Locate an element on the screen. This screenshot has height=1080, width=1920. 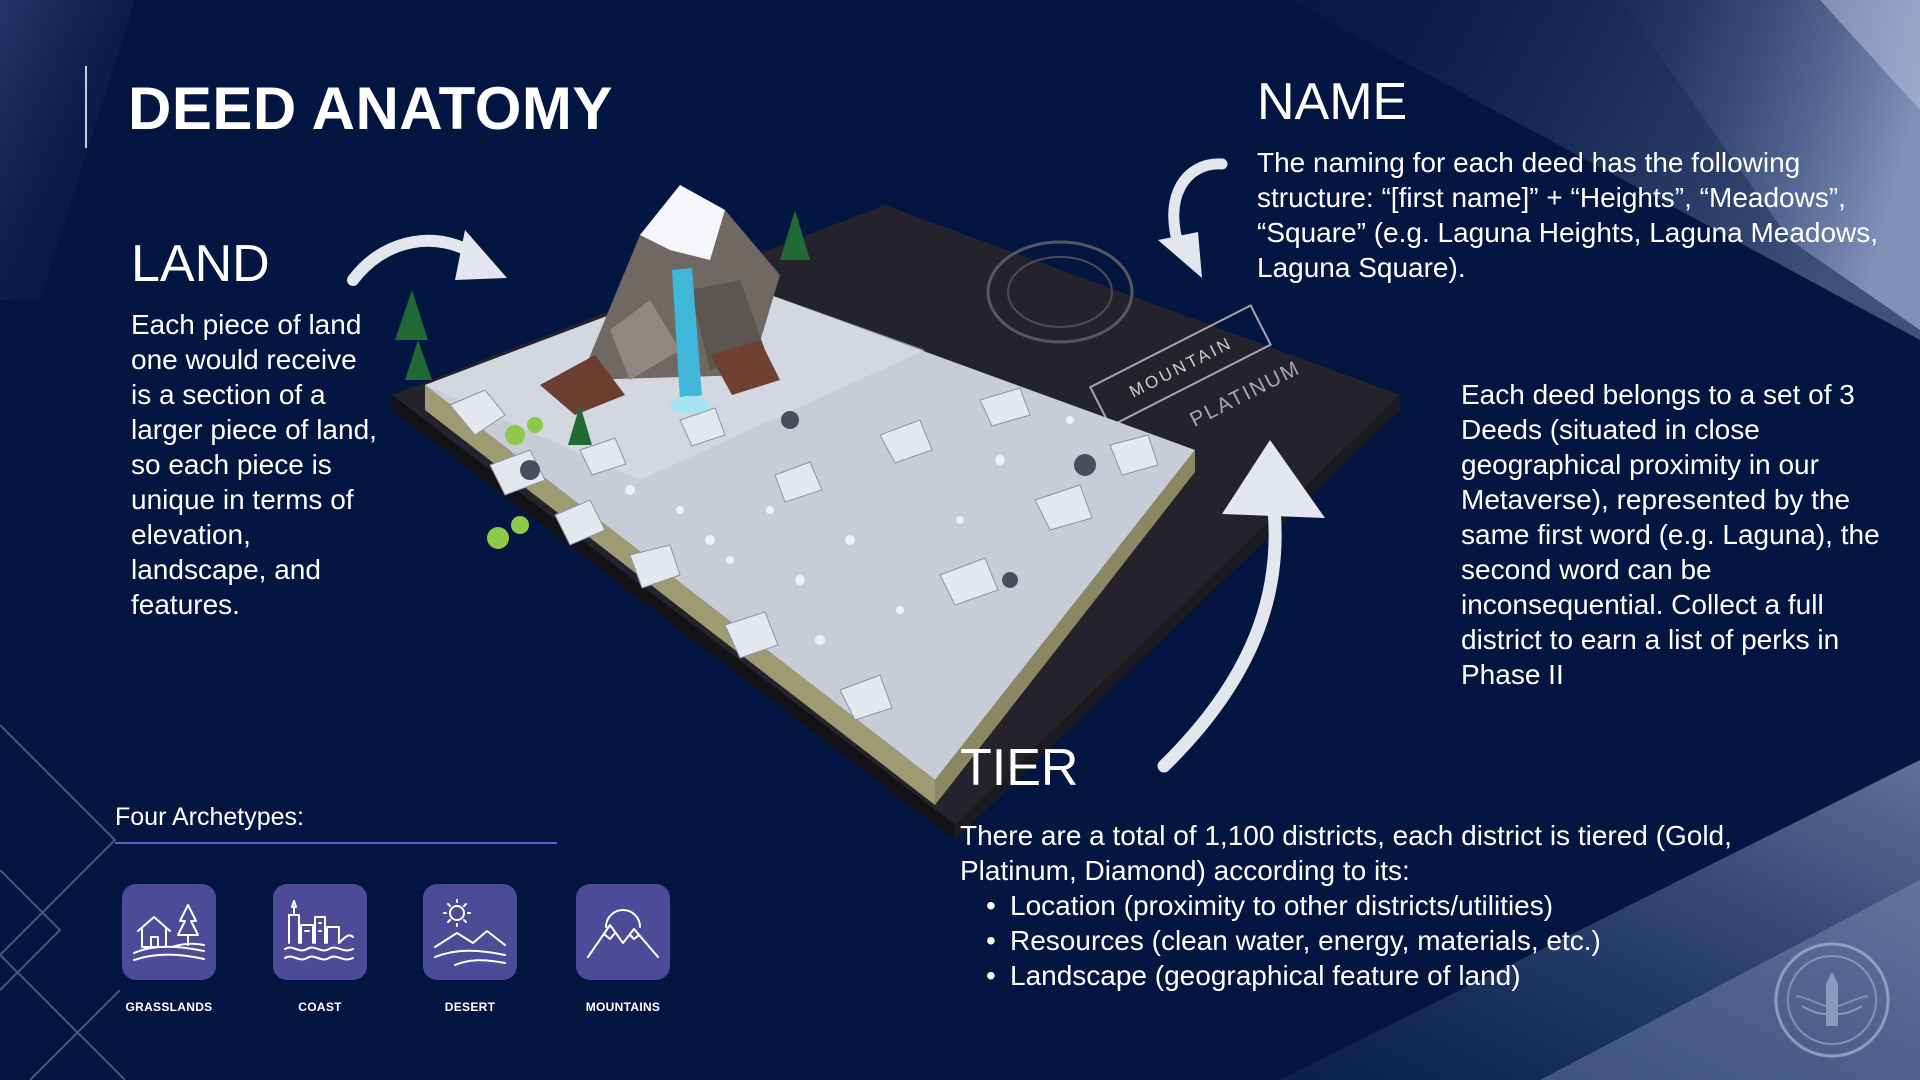
arrow-name-icon is located at coordinates (1193, 218).